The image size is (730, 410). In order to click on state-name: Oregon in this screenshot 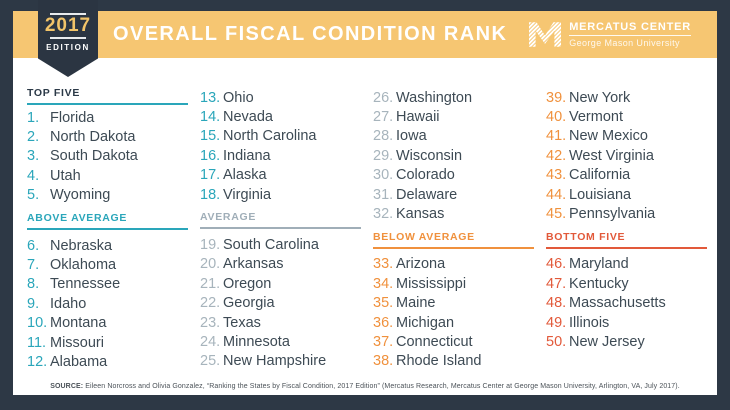, I will do `click(247, 283)`.